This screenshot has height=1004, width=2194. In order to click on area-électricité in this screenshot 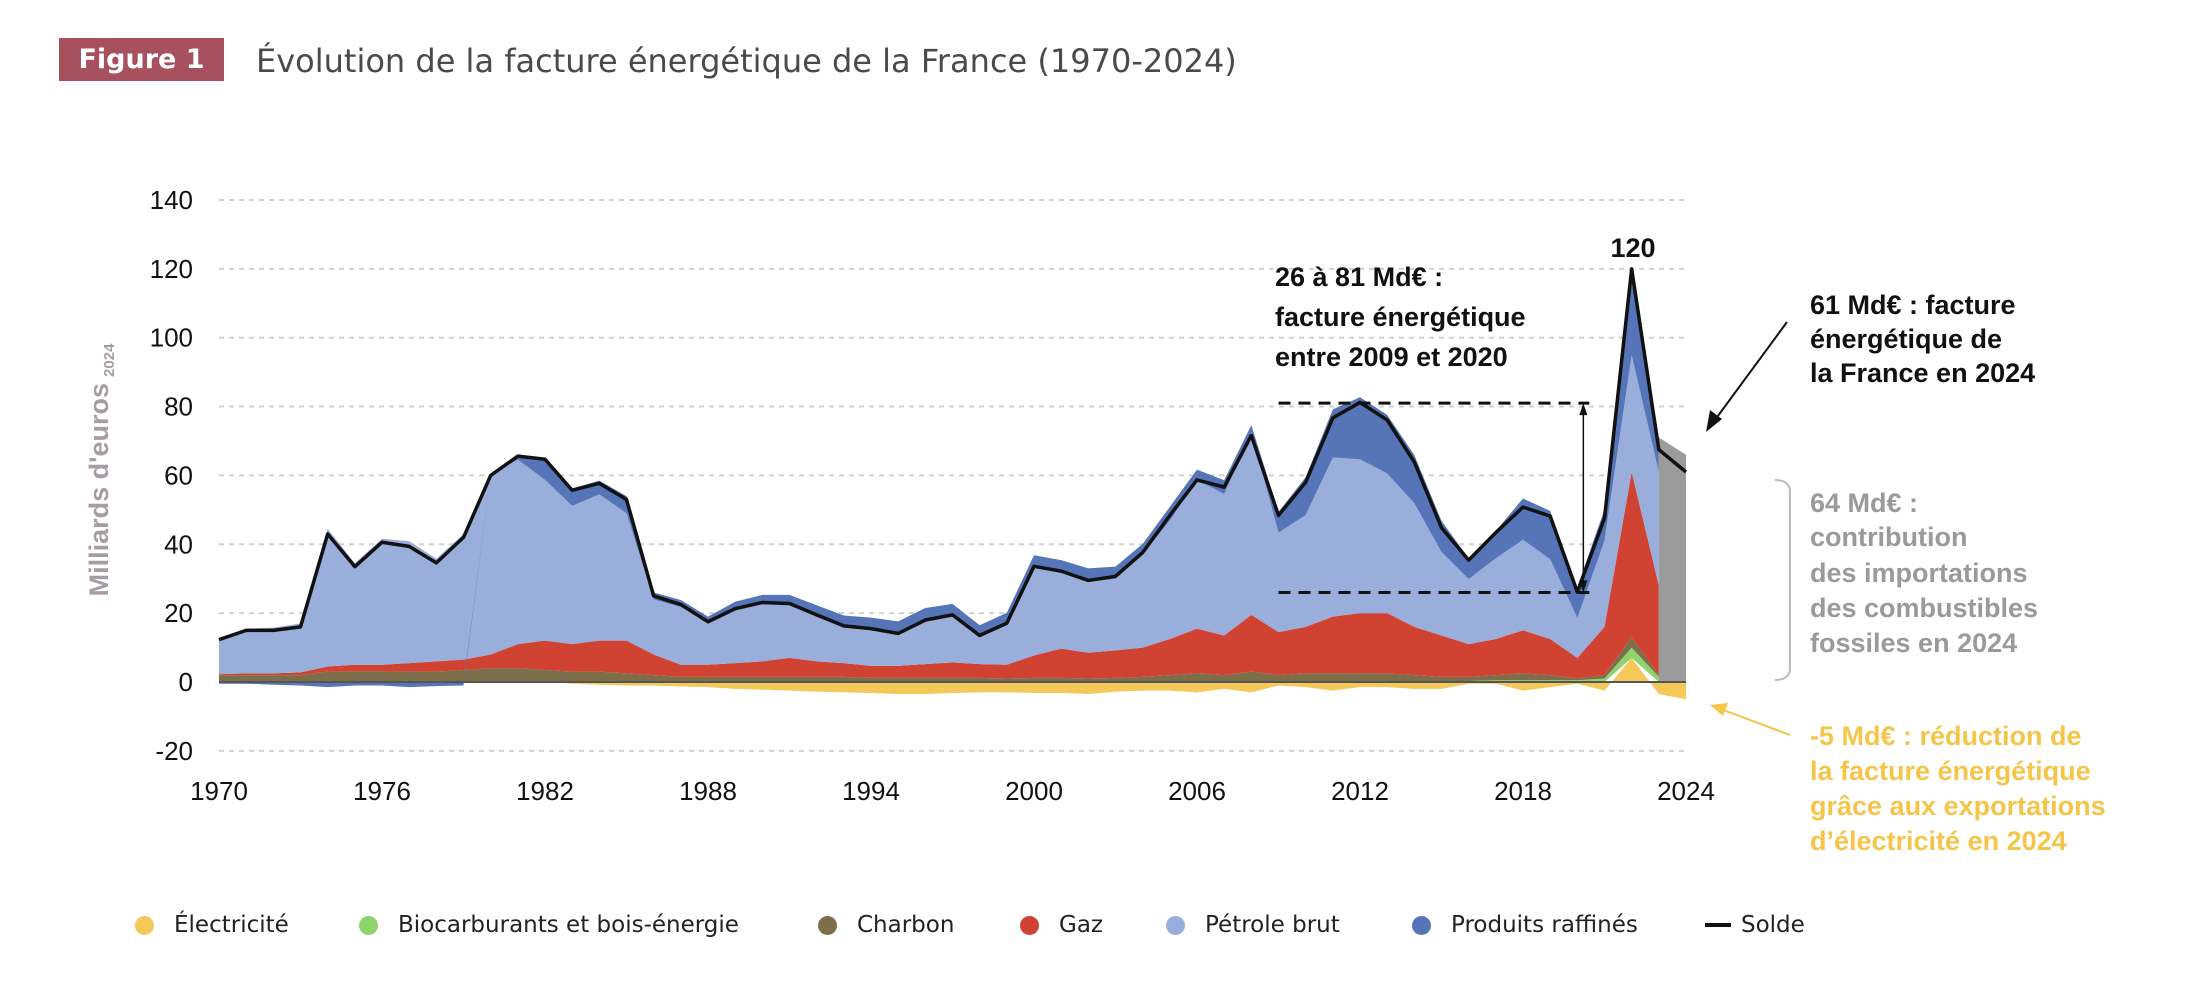, I will do `click(952, 678)`.